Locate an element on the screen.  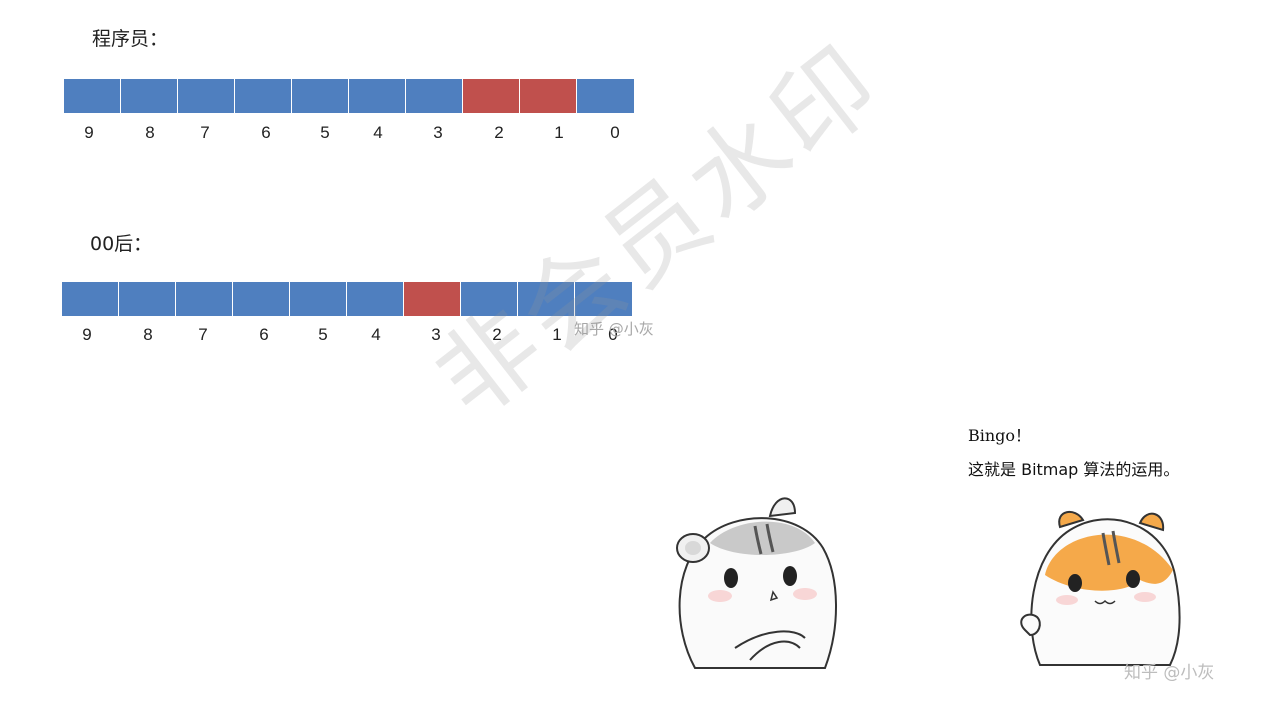
zhihu-watermark-top: 知乎 @小灰 is located at coordinates (614, 329).